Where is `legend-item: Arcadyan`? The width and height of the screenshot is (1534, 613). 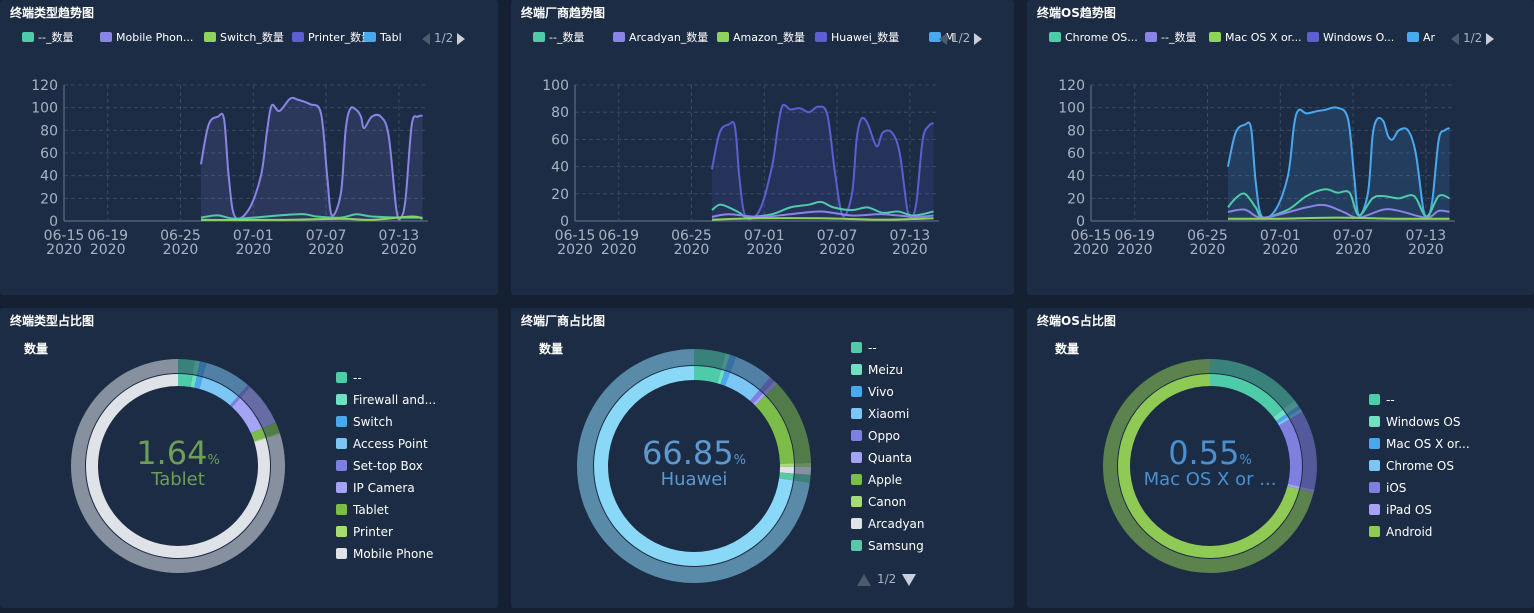 legend-item: Arcadyan is located at coordinates (888, 524).